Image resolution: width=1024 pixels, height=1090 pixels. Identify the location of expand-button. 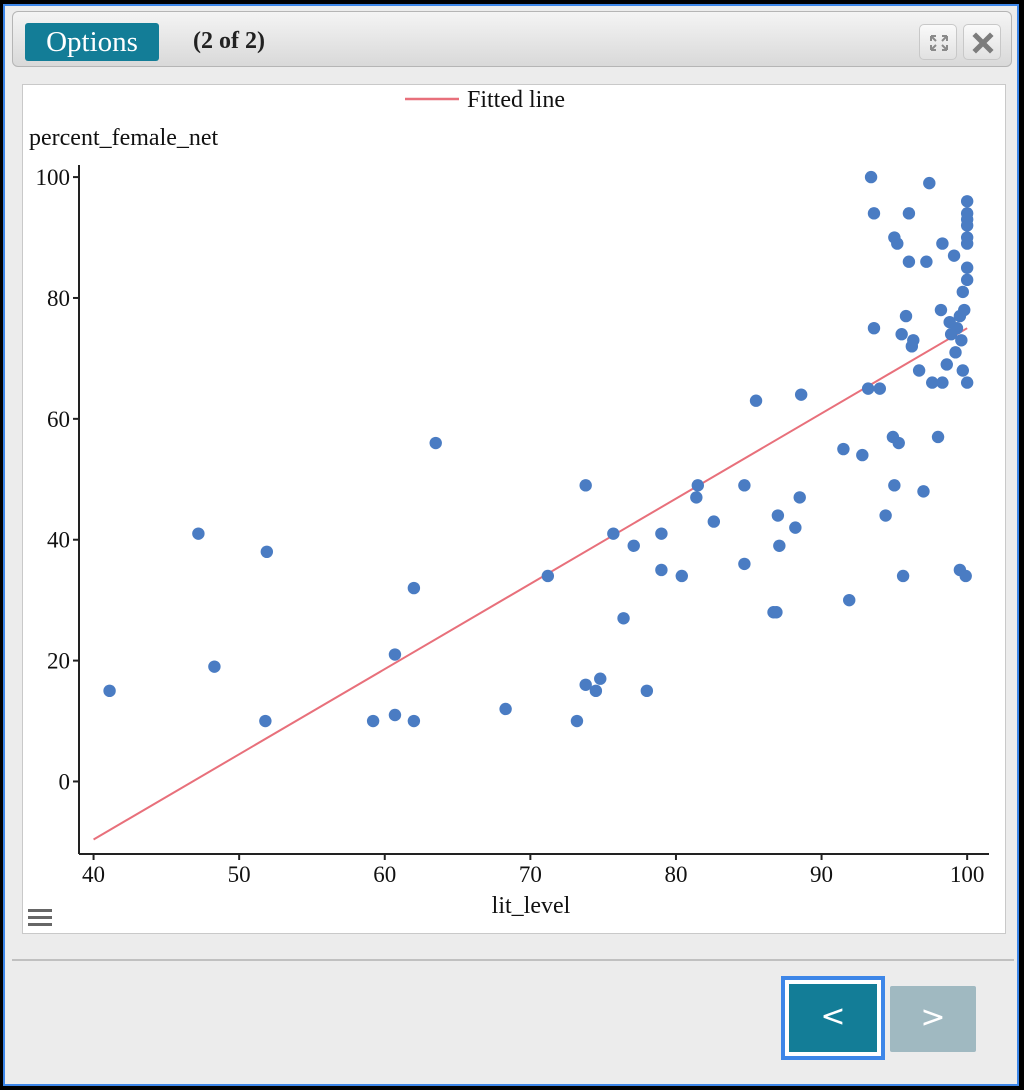
(938, 42).